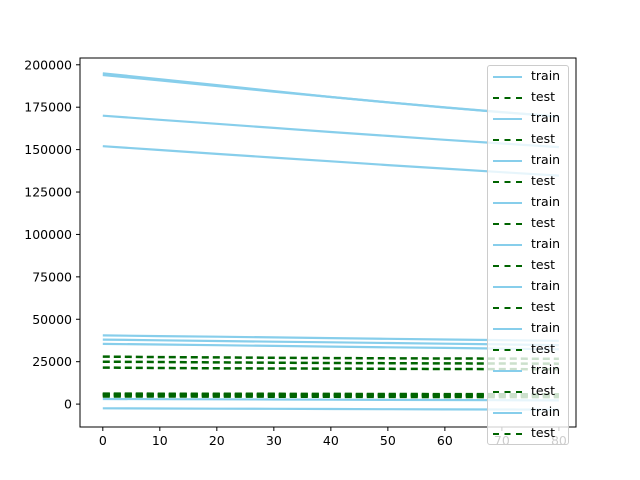 The height and width of the screenshot is (480, 640). Describe the element at coordinates (48, 192) in the screenshot. I see `y-tick-label: 125000` at that location.